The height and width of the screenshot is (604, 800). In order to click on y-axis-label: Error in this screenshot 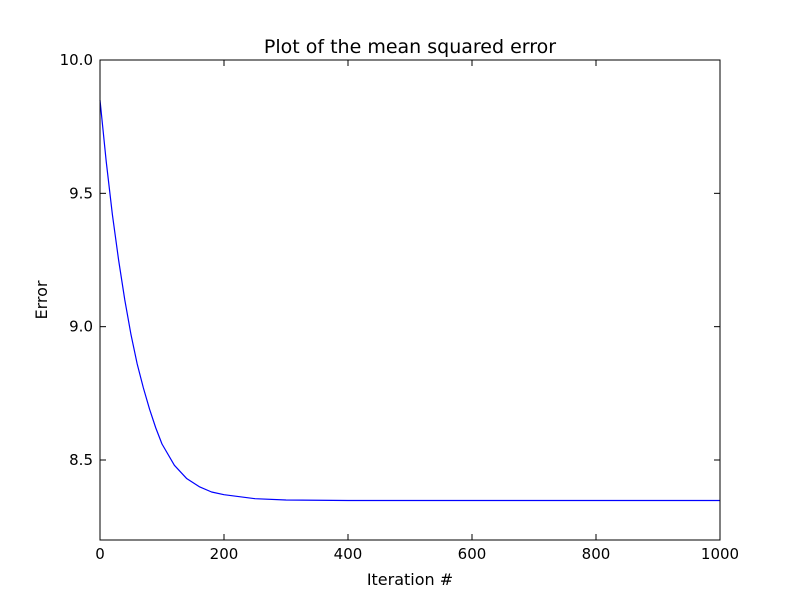, I will do `click(41, 299)`.